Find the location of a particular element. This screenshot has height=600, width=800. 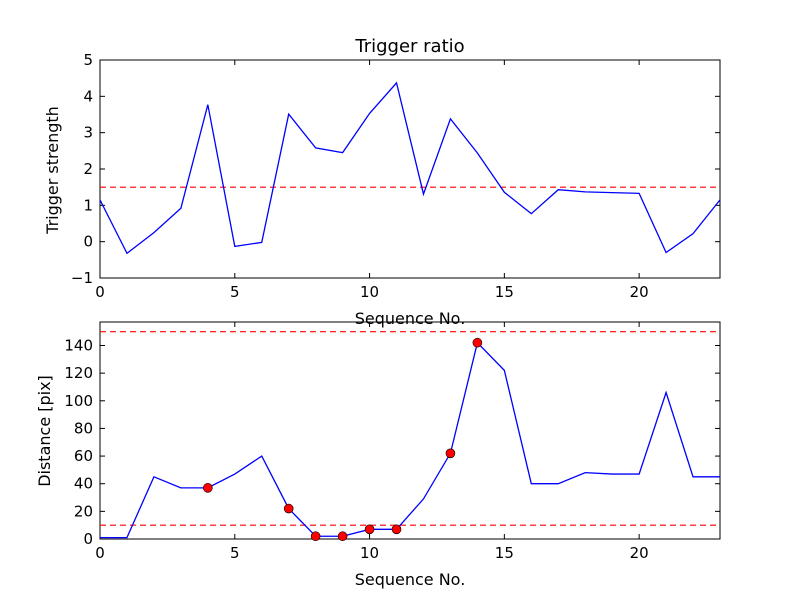

y-tick-label: 140 is located at coordinates (78, 345).